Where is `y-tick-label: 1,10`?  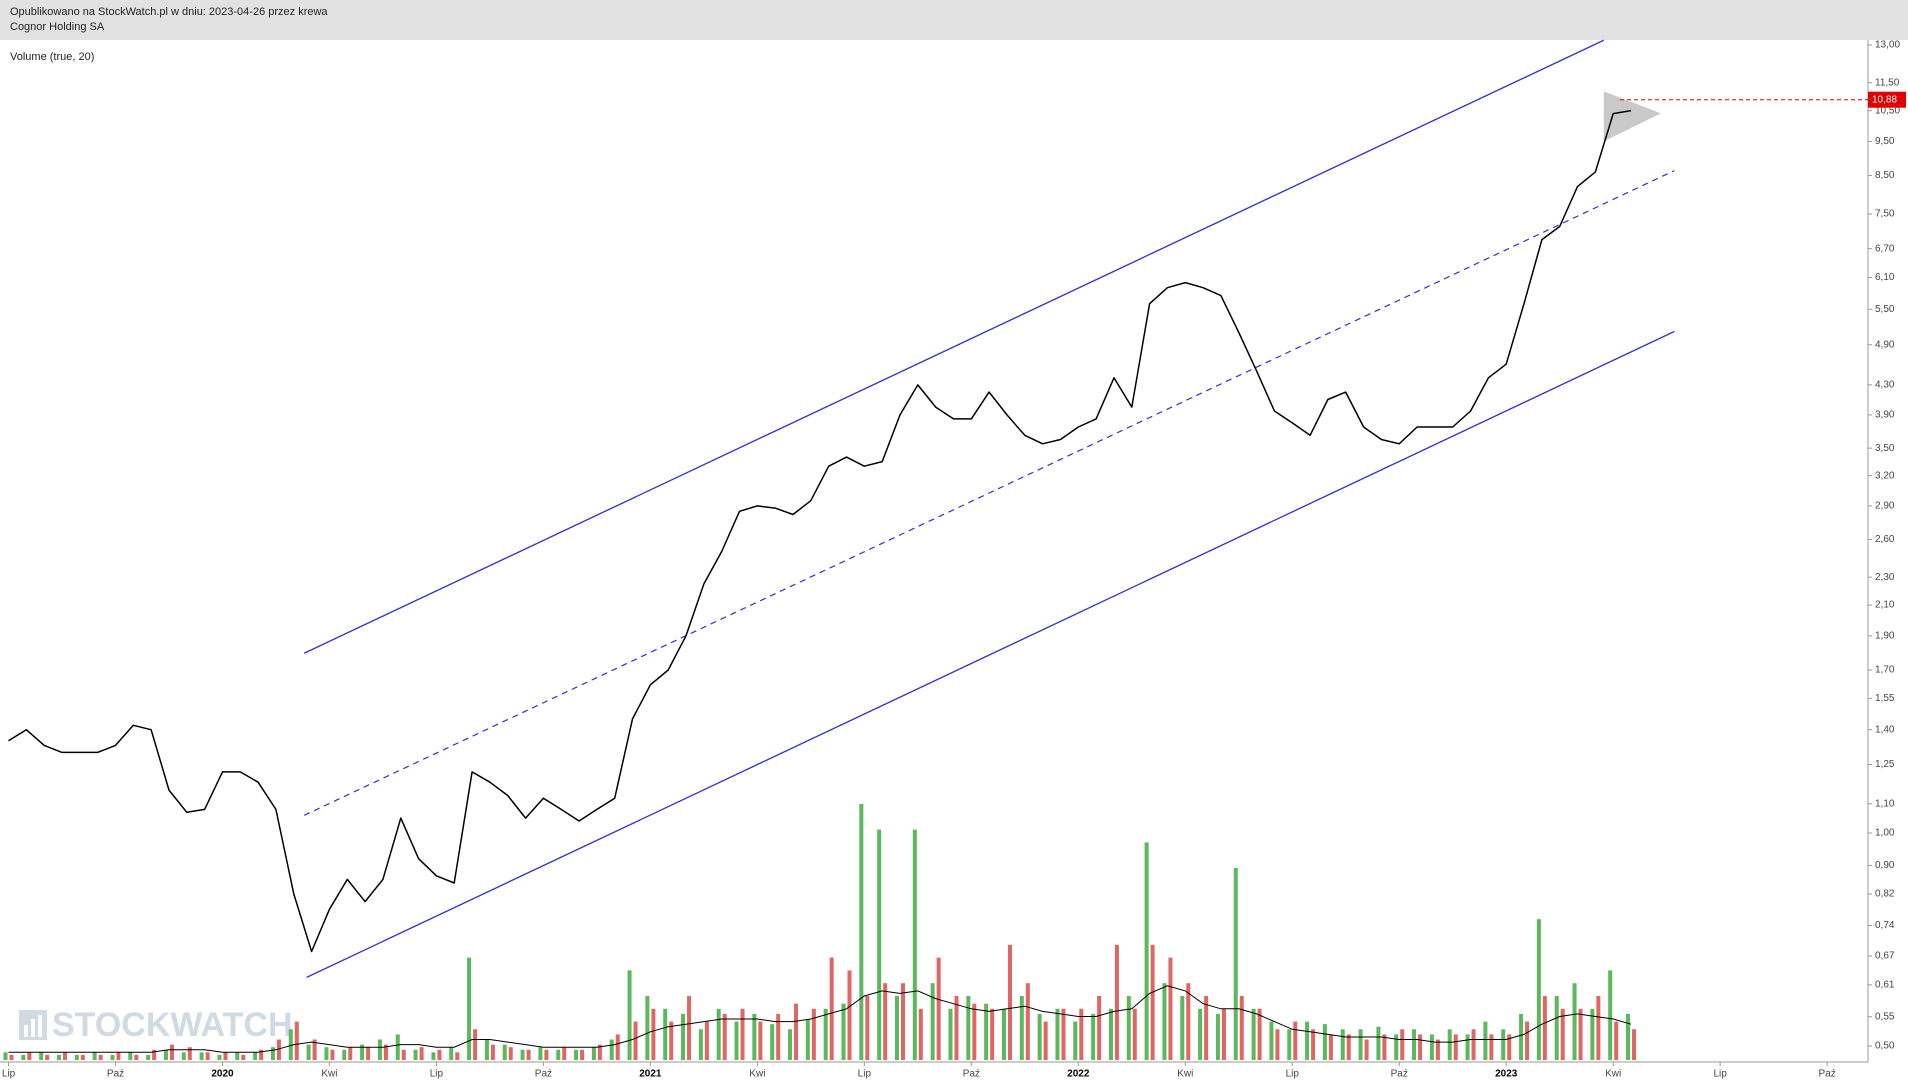 y-tick-label: 1,10 is located at coordinates (1885, 803).